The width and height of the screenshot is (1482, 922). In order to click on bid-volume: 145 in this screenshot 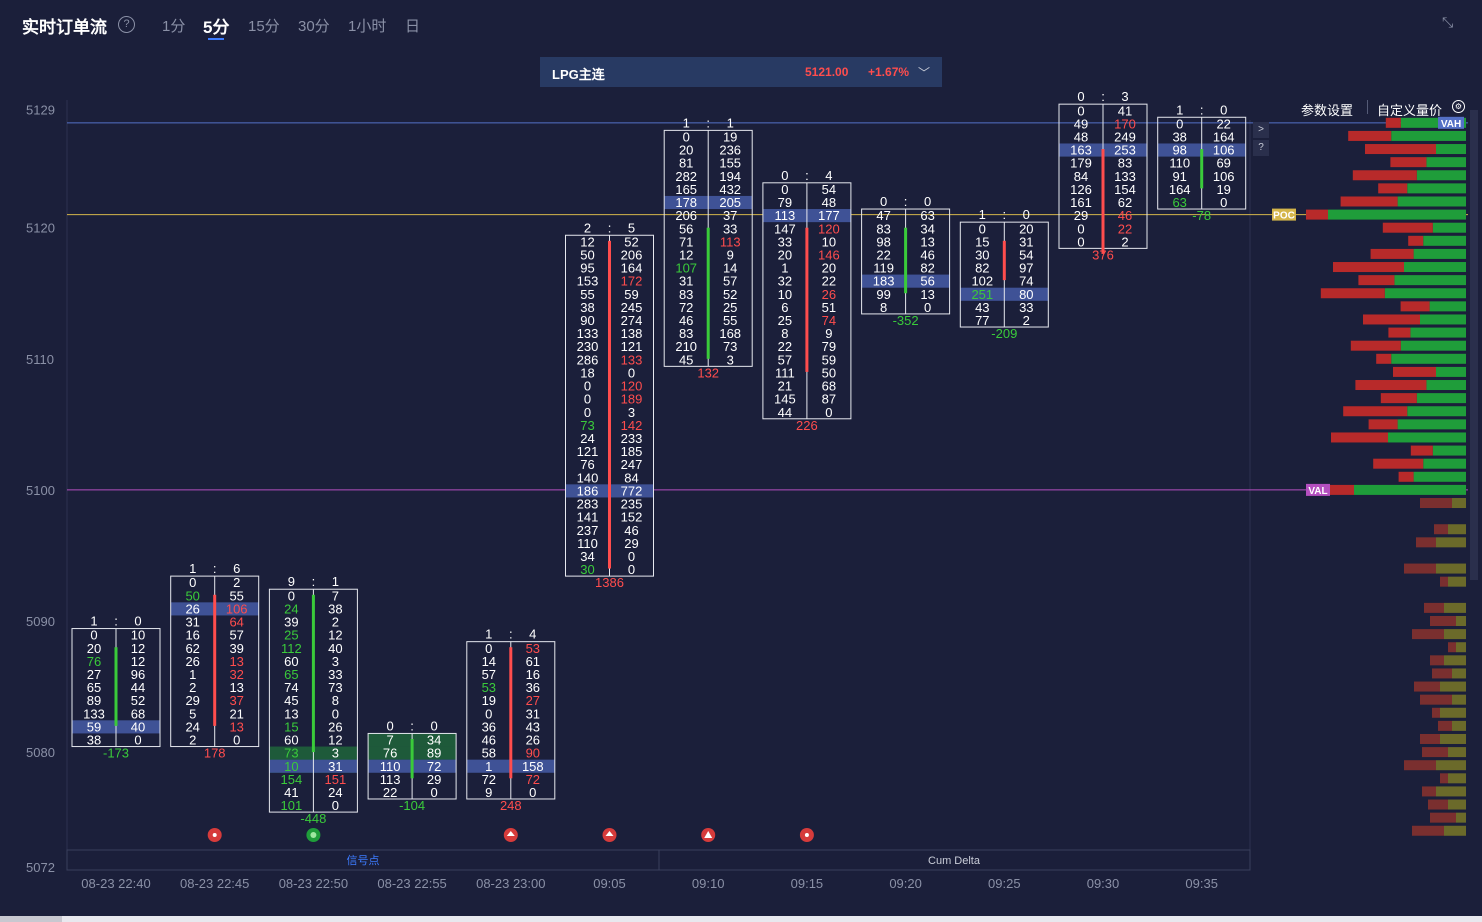, I will do `click(785, 399)`.